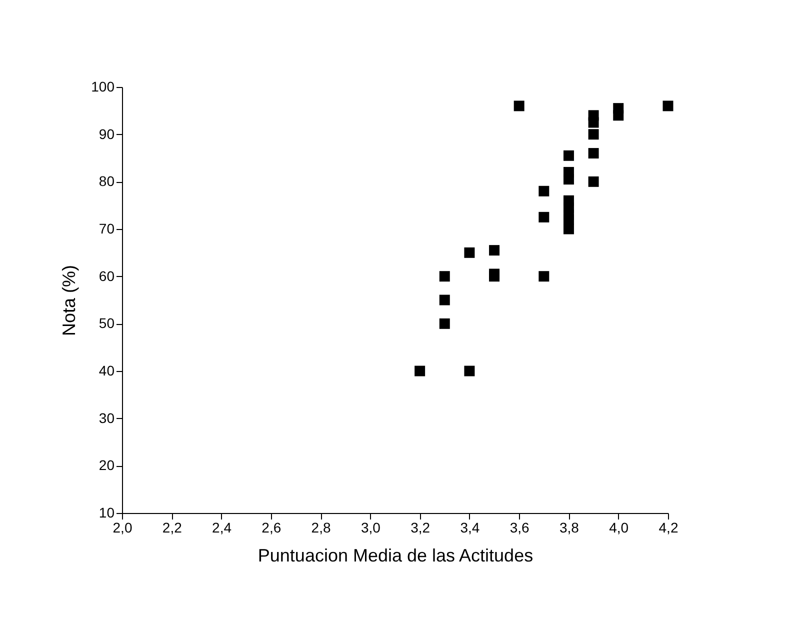  I want to click on y-tick-label: 30, so click(106, 418).